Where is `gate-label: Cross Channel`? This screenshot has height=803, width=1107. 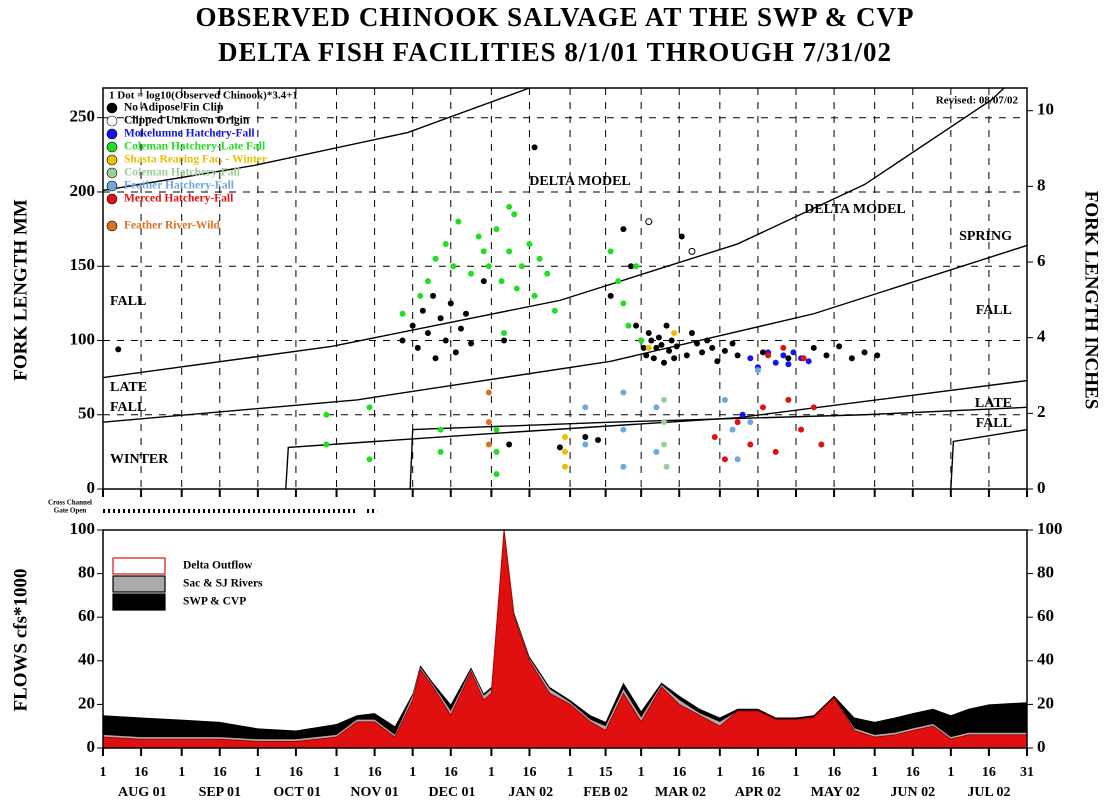
gate-label: Cross Channel is located at coordinates (70, 503).